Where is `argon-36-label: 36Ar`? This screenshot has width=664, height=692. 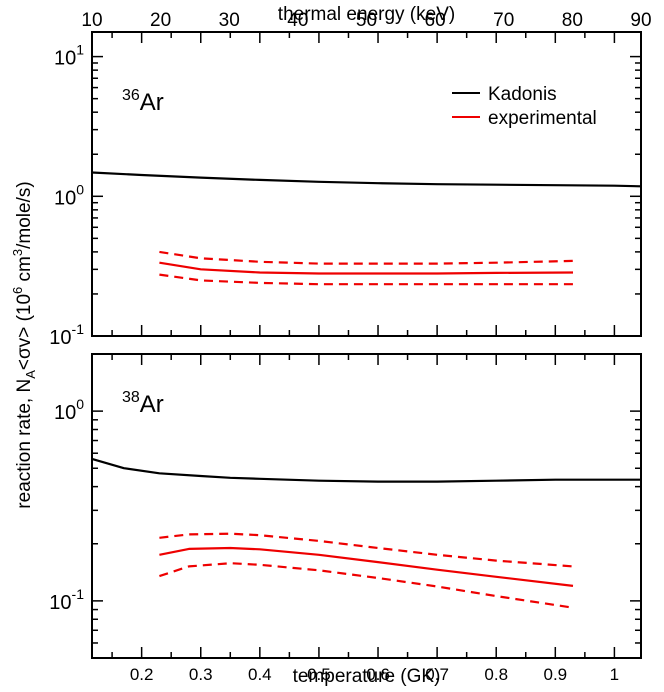 argon-36-label: 36Ar is located at coordinates (143, 101).